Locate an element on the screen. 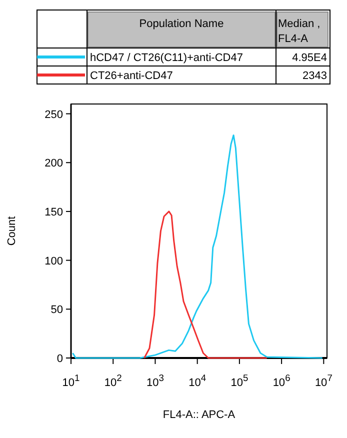 This screenshot has width=347, height=438. x-tick-label: 10$^{7}$ is located at coordinates (323, 381).